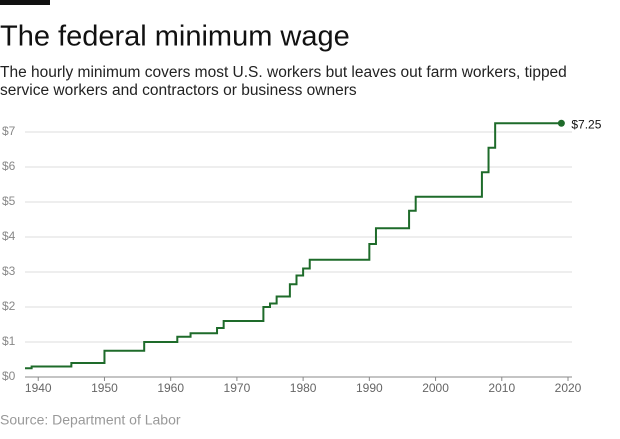 Image resolution: width=620 pixels, height=439 pixels. I want to click on y-tick-label: $0, so click(9, 376).